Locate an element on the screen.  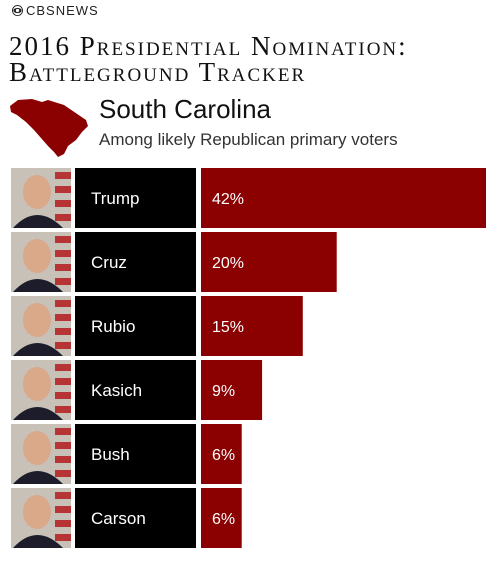
bar-value-label: 20% is located at coordinates (228, 263).